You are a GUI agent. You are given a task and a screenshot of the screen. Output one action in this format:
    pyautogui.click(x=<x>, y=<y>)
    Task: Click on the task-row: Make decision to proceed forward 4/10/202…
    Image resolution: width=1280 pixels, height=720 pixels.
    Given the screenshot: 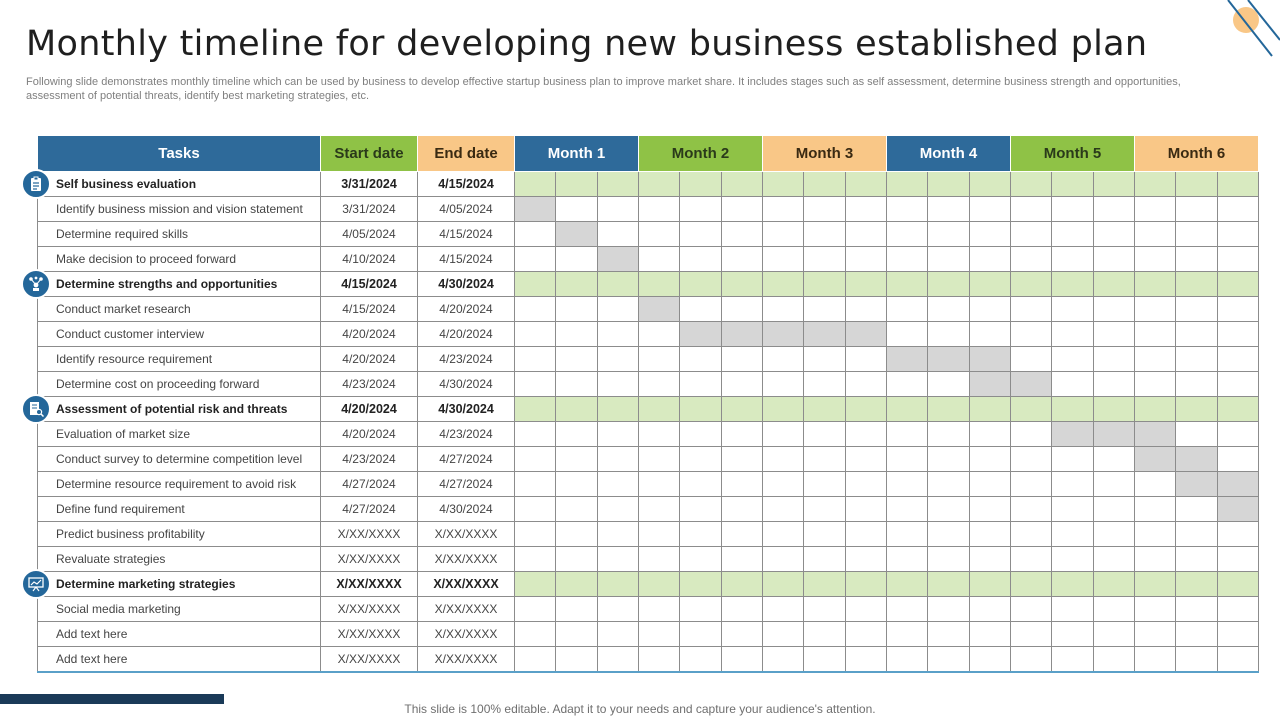 What is the action you would take?
    pyautogui.click(x=648, y=259)
    